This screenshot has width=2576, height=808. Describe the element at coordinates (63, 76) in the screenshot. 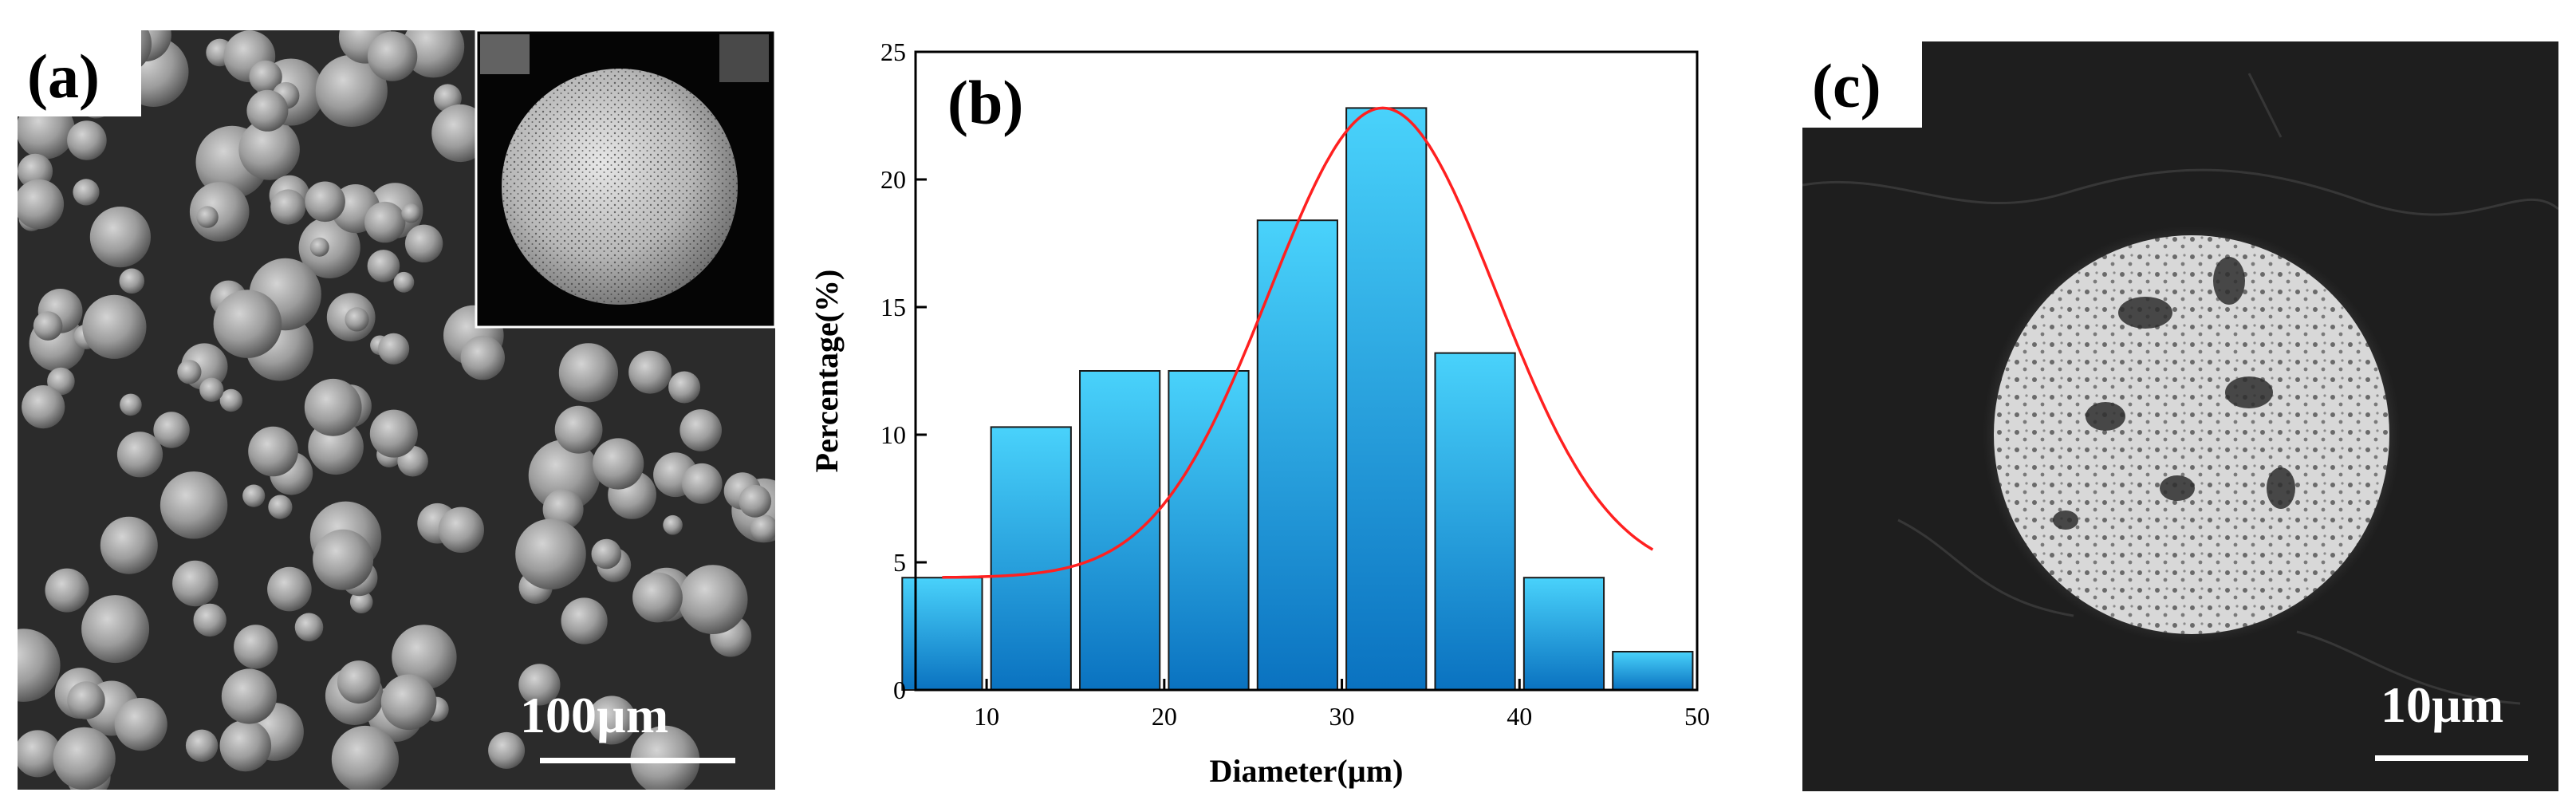

I see `panel-a-label: (a)` at that location.